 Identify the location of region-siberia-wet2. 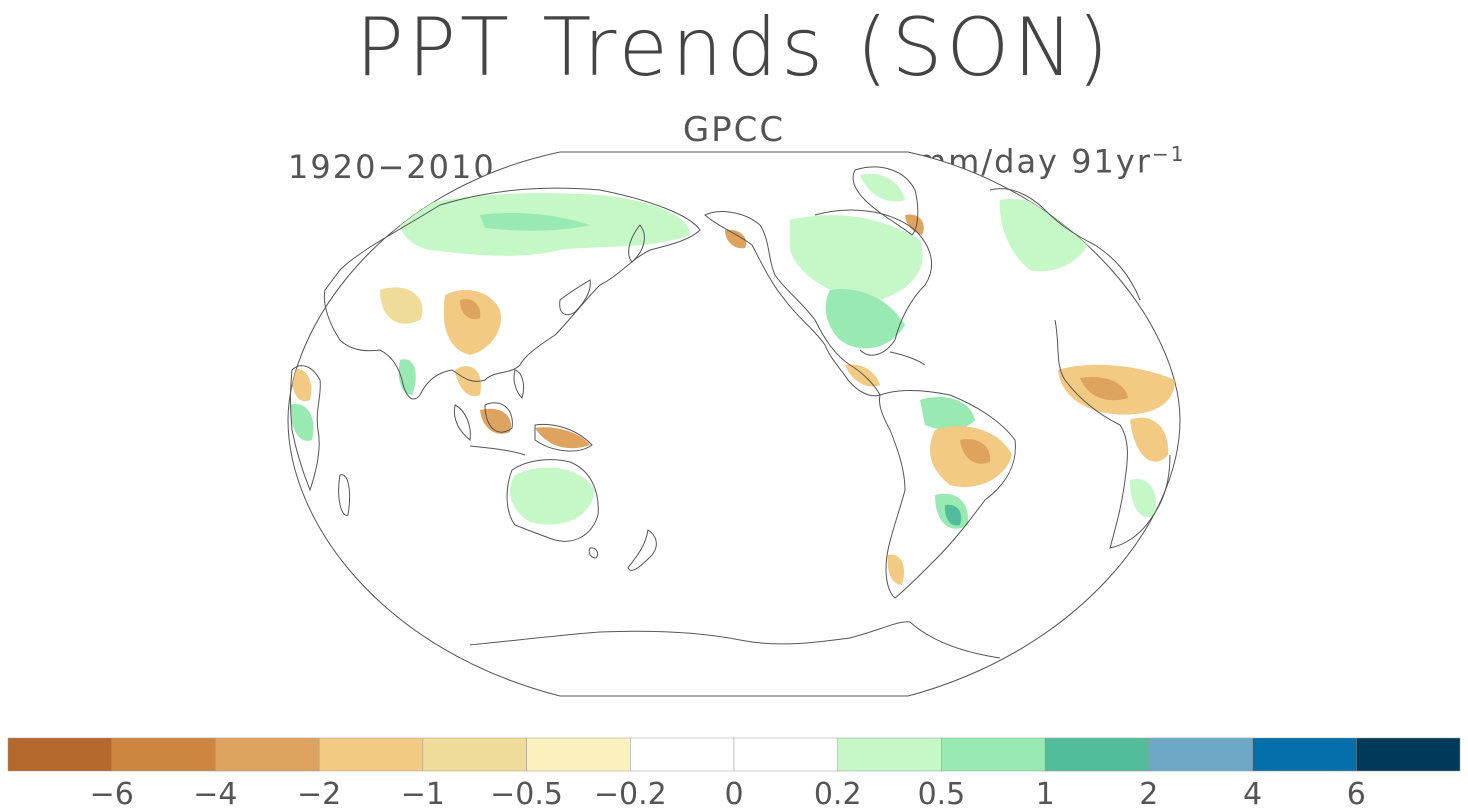
(535, 222).